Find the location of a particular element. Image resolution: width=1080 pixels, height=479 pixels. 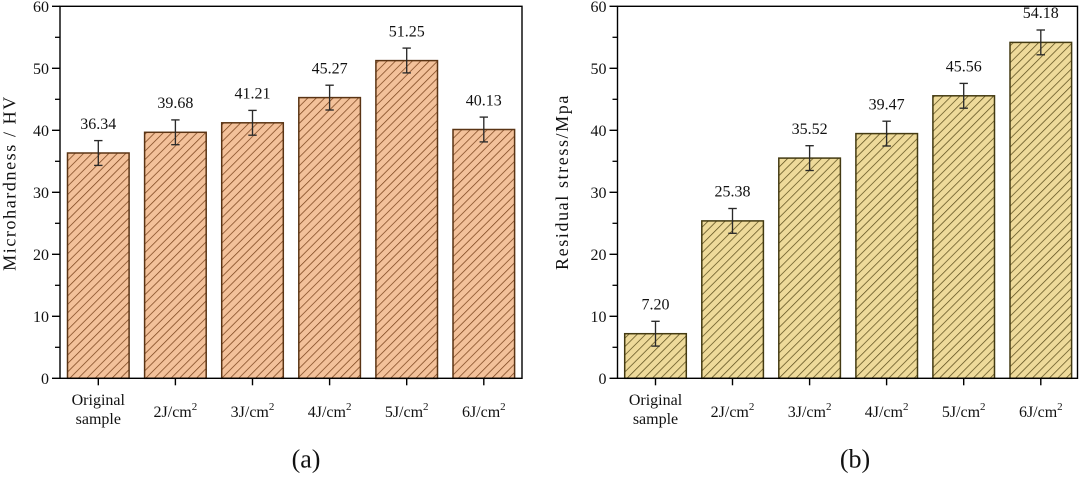

svg-text: 39.47 is located at coordinates (887, 104).